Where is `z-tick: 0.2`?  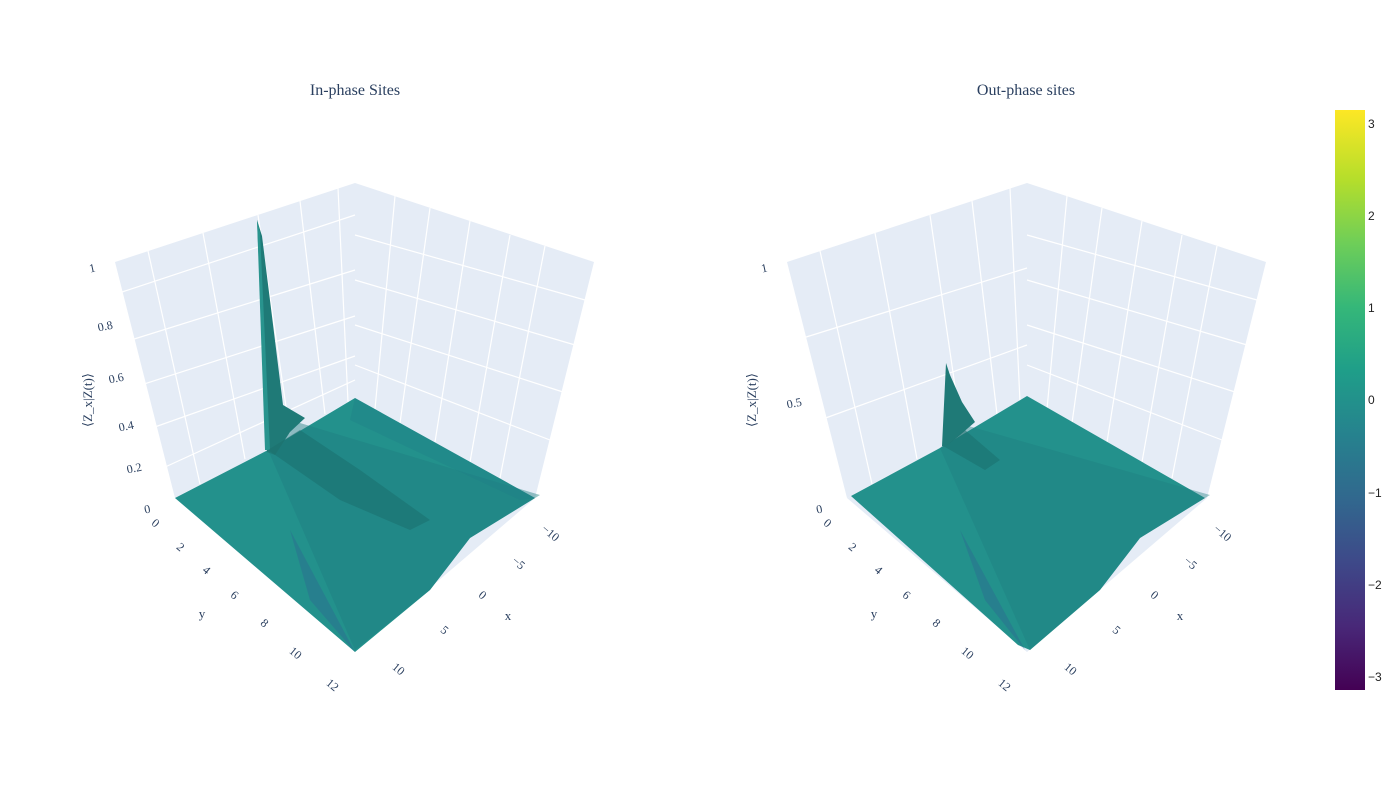
z-tick: 0.2 is located at coordinates (134, 468).